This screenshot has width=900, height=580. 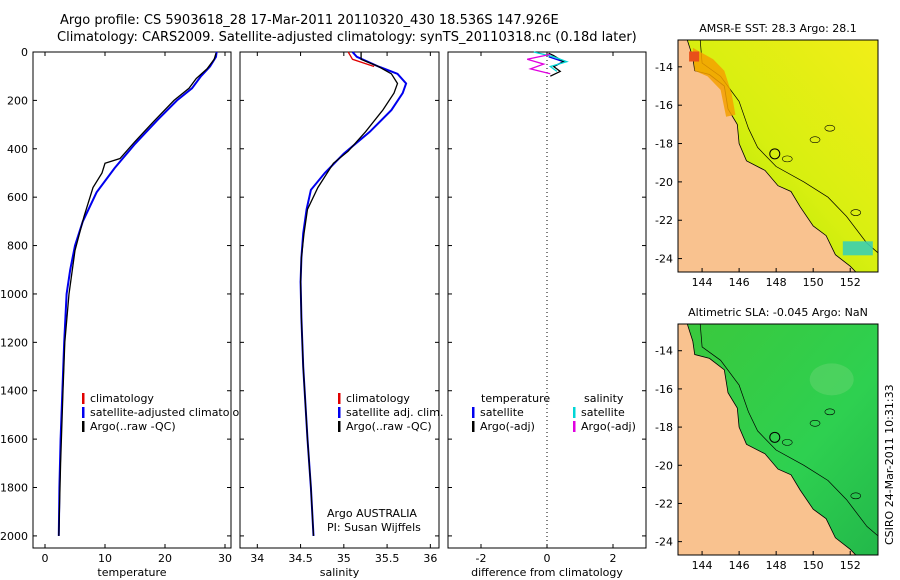 I want to click on y-tick-label: 600, so click(x=17, y=197).